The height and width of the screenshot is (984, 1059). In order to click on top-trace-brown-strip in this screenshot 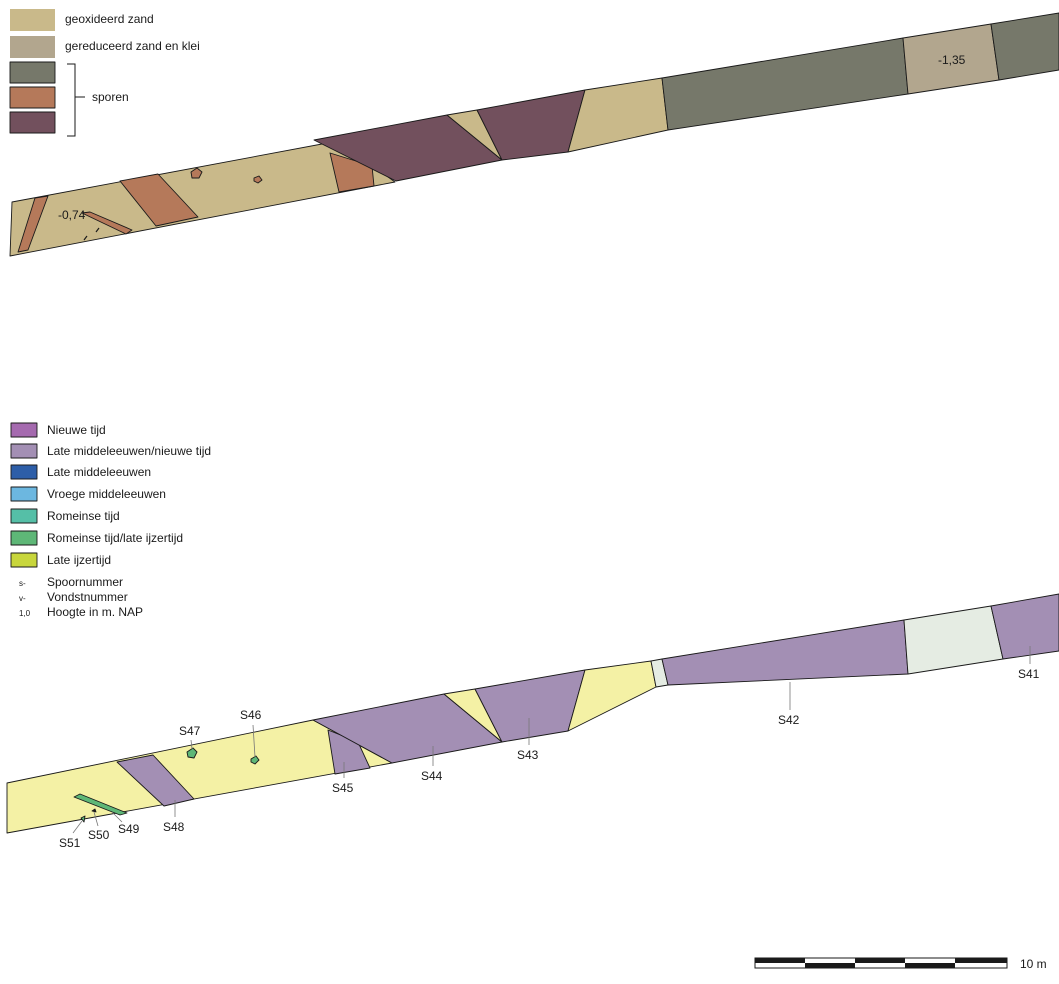, I will do `click(107, 223)`.